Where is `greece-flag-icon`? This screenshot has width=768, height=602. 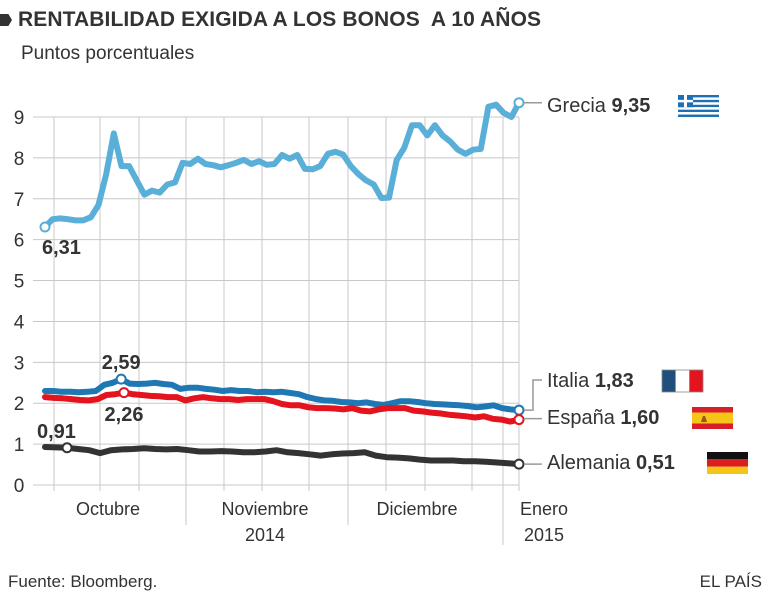
greece-flag-icon is located at coordinates (698, 106).